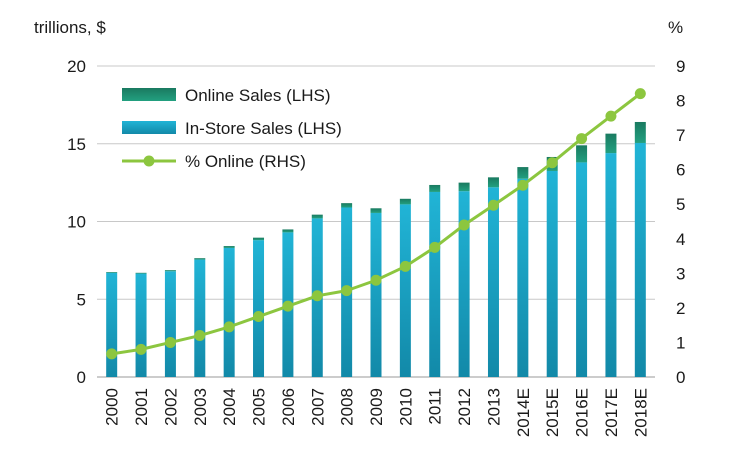 The image size is (751, 474). I want to click on percent-online-point-2016E, so click(582, 139).